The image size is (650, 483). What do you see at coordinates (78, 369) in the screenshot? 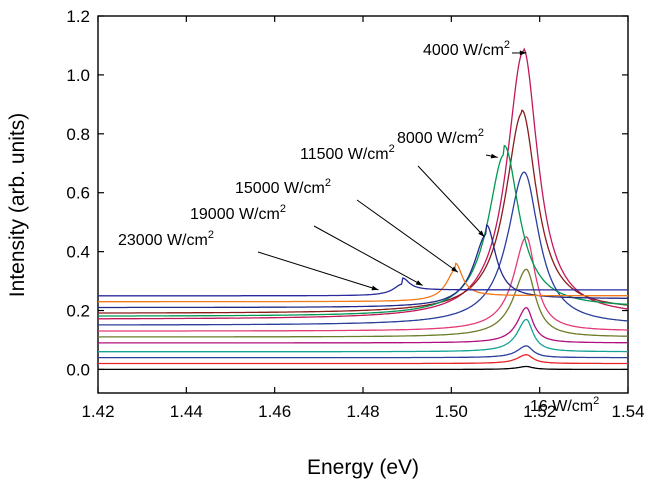
I see `y-tick-label: 0.0` at bounding box center [78, 369].